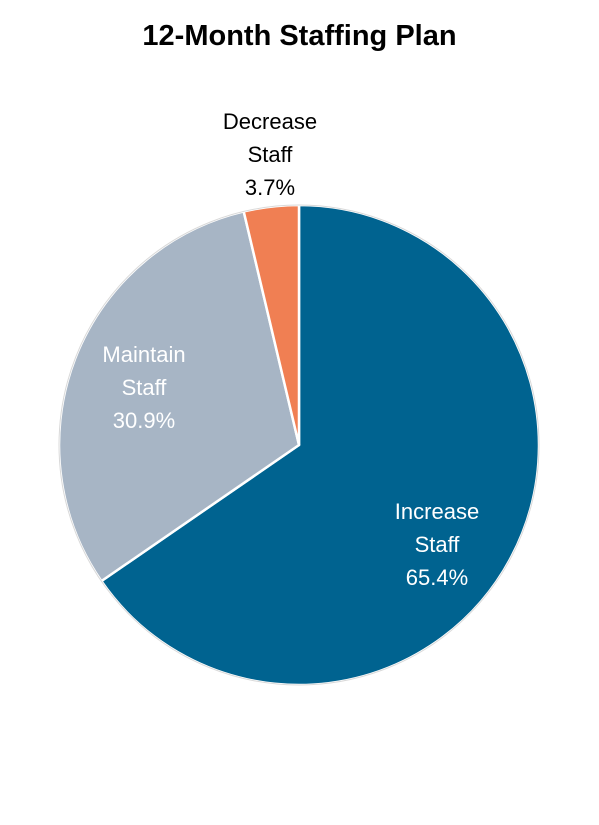  I want to click on slice-name-label: Increase, so click(437, 511).